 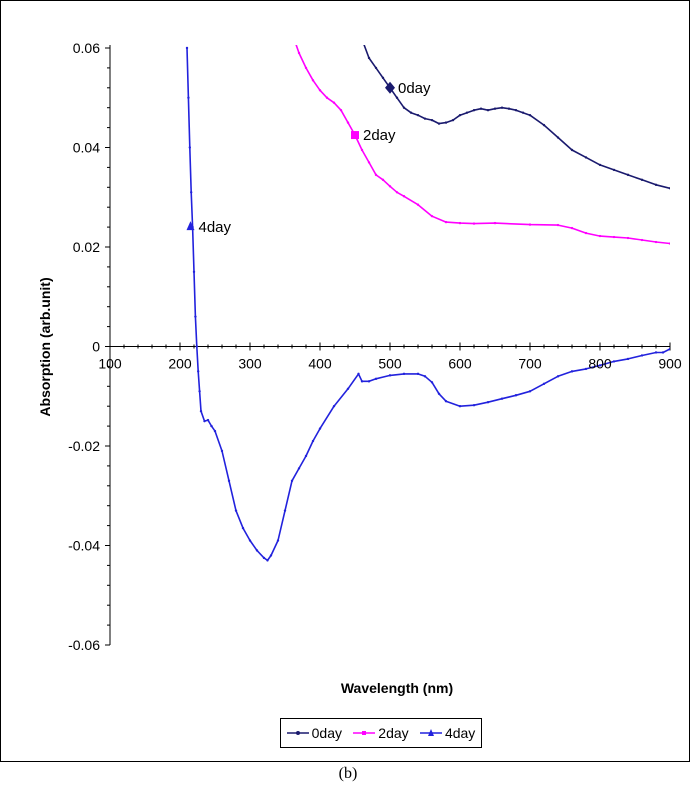 What do you see at coordinates (86, 247) in the screenshot?
I see `y-tick-label: 0.02` at bounding box center [86, 247].